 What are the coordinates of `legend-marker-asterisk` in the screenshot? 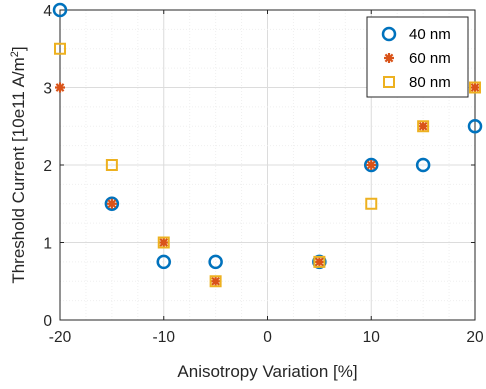 It's located at (389, 58).